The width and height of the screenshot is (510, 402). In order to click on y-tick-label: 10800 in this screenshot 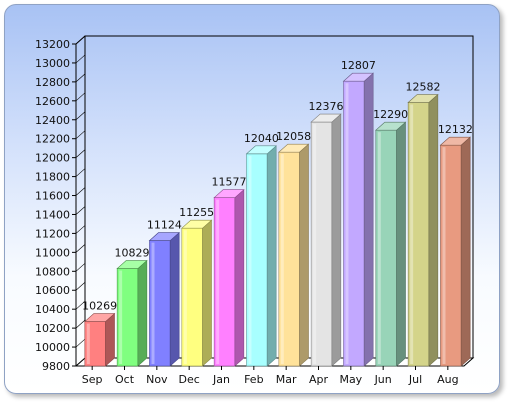, I will do `click(52, 271)`.